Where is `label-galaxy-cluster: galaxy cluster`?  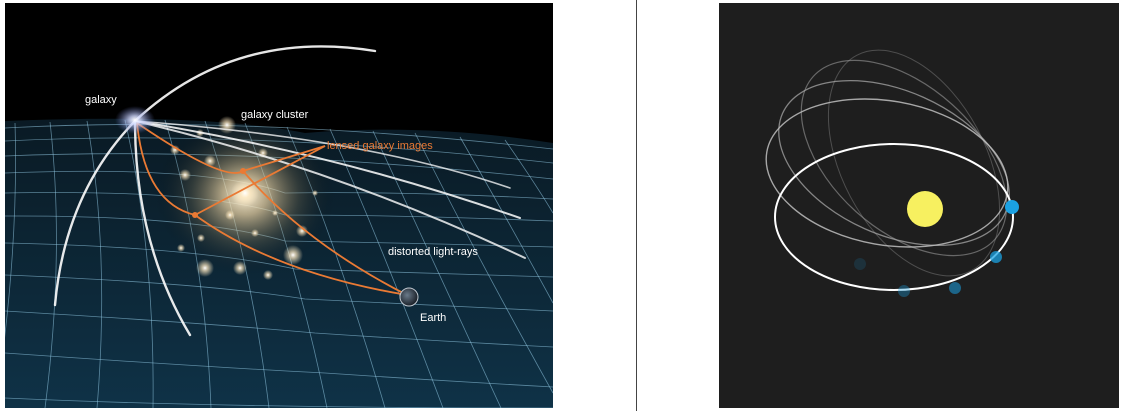
label-galaxy-cluster: galaxy cluster is located at coordinates (275, 115).